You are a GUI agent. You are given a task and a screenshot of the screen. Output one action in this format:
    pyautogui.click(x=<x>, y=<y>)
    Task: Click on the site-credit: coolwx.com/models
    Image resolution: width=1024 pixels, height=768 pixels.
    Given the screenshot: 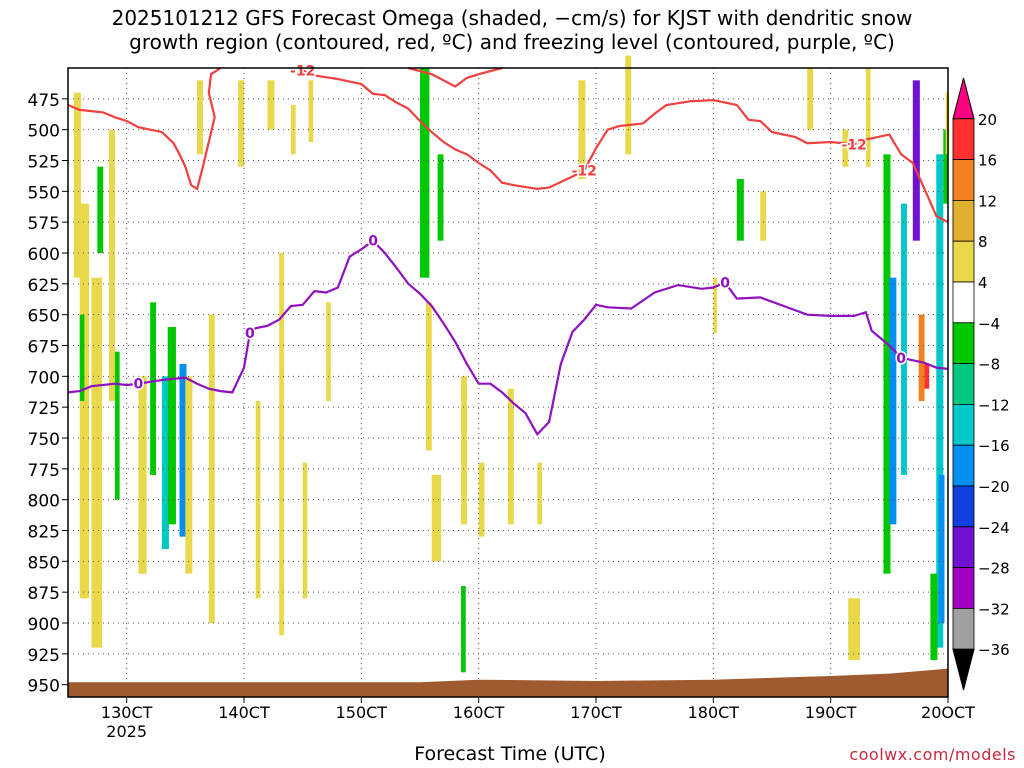 What is the action you would take?
    pyautogui.click(x=932, y=754)
    